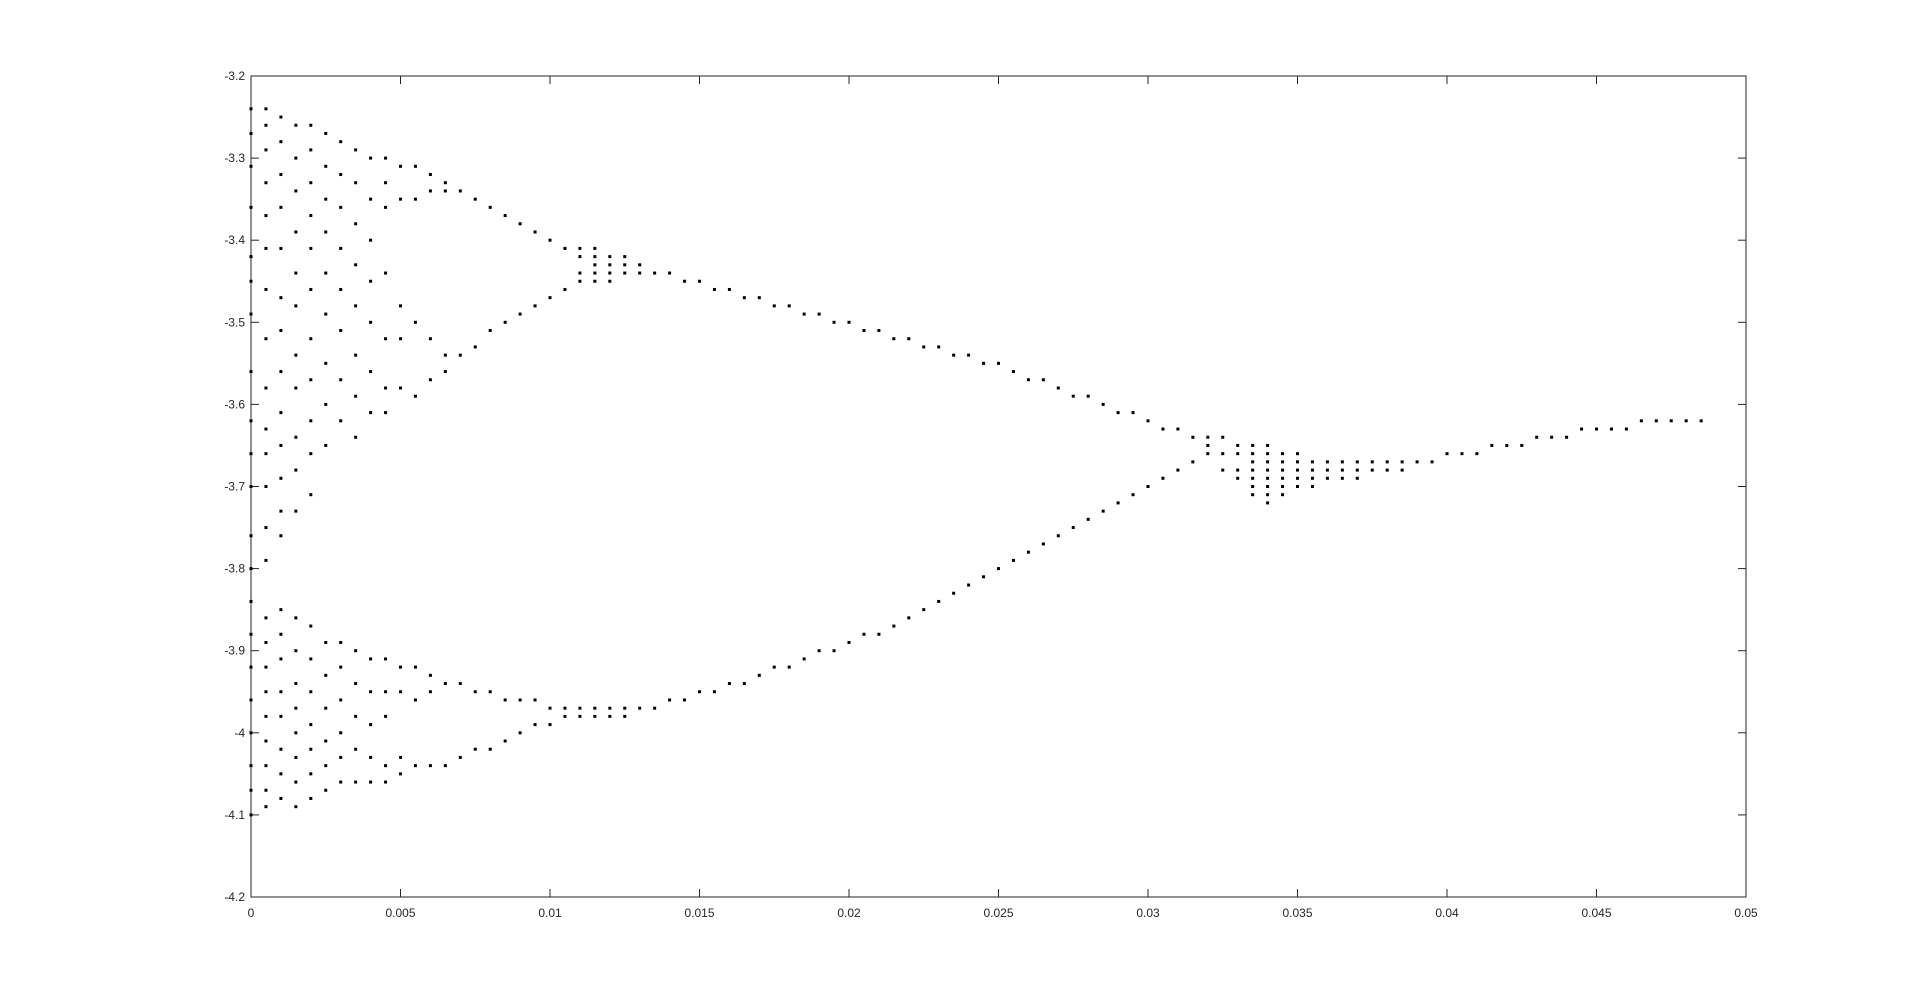 This screenshot has width=1920, height=1003. What do you see at coordinates (234, 487) in the screenshot?
I see `y-tick-label: -3.7` at bounding box center [234, 487].